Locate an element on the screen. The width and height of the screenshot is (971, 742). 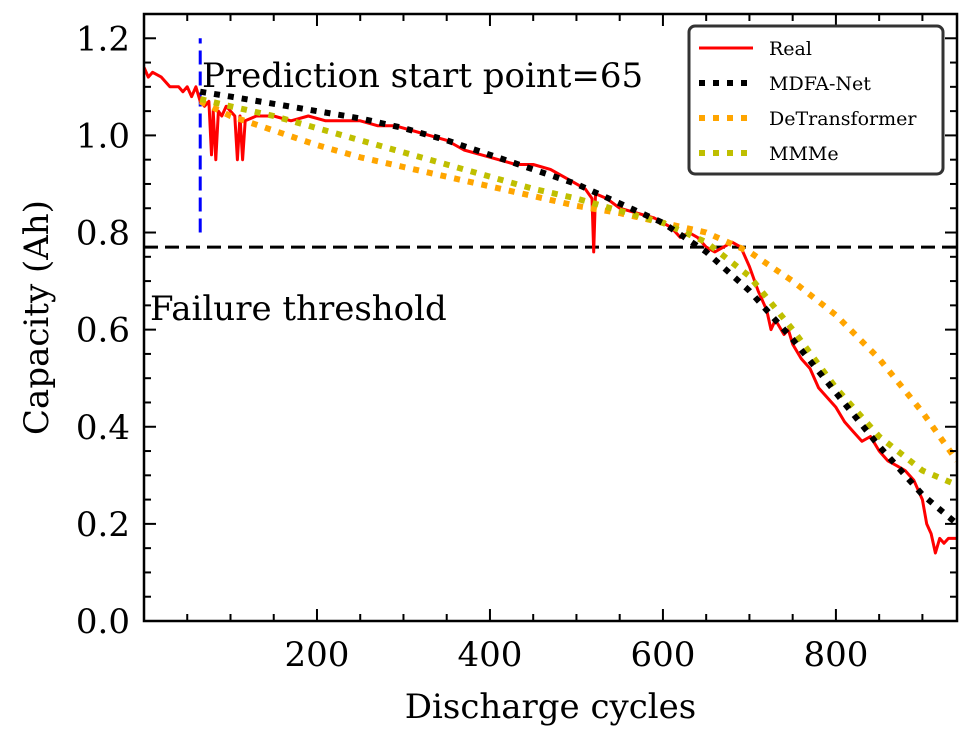
y-tick-label: 0.4 is located at coordinates (103, 428).